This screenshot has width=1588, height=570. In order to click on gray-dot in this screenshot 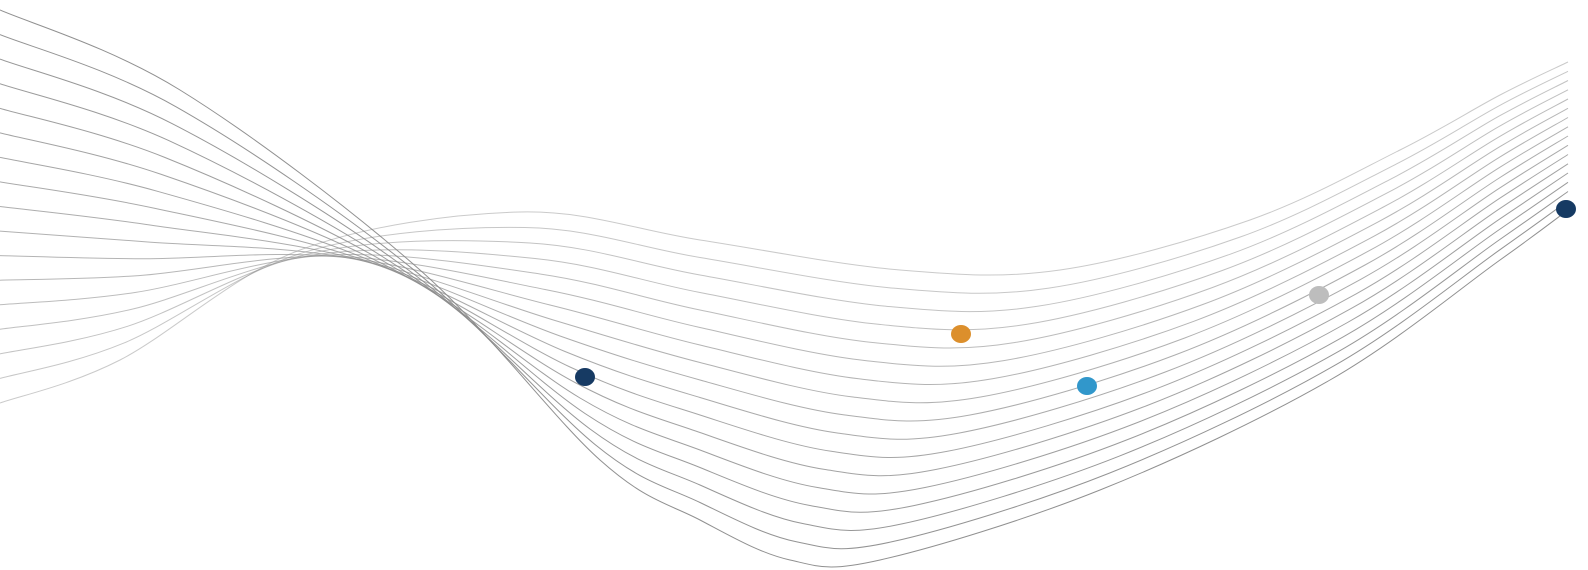, I will do `click(1319, 295)`.